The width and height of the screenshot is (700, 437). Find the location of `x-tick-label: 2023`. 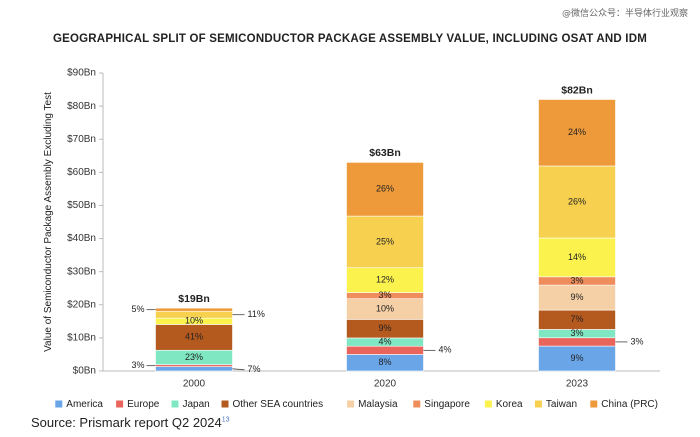

x-tick-label: 2023 is located at coordinates (577, 384).